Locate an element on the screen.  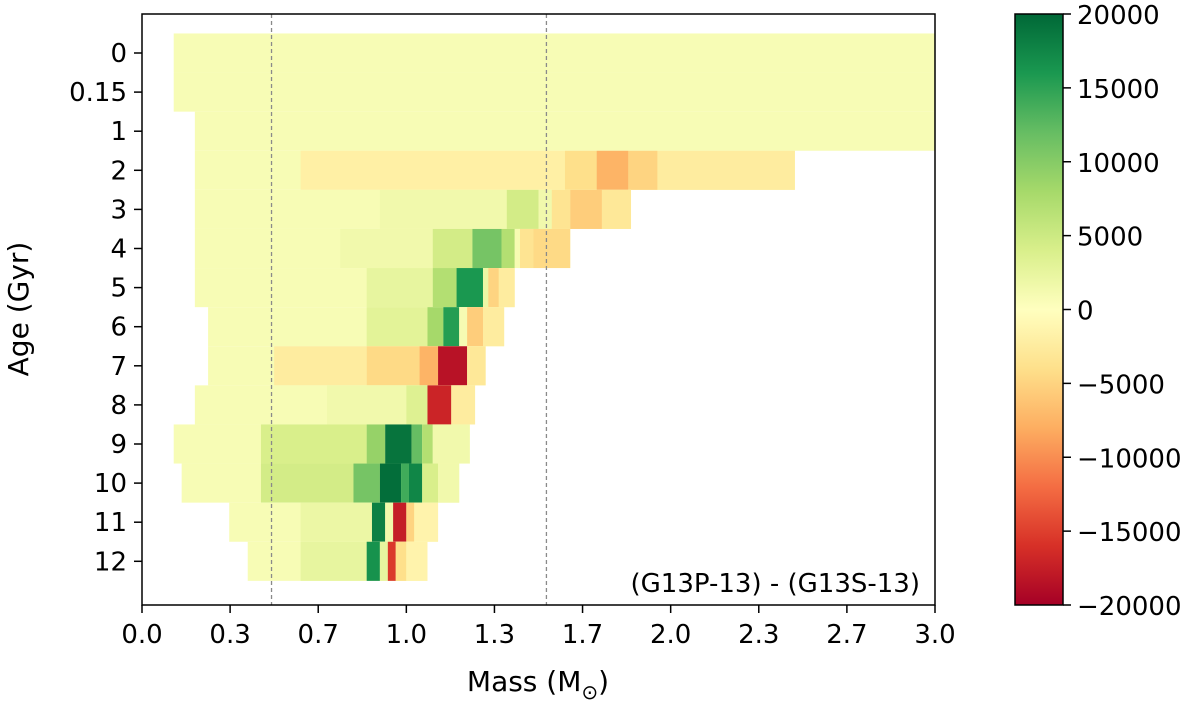
y-tick-label: 2 is located at coordinates (118, 171).